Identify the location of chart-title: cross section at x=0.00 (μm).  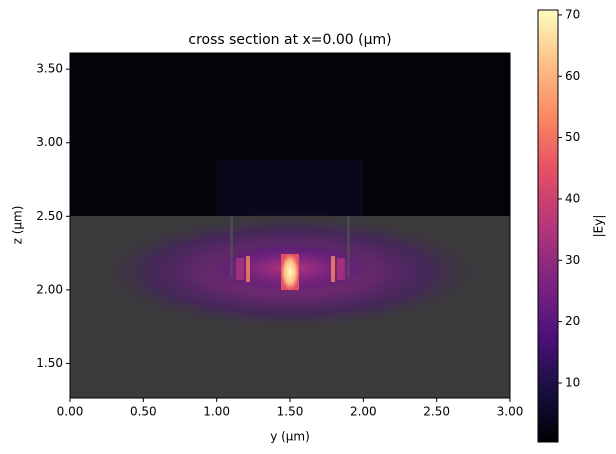
(289, 40).